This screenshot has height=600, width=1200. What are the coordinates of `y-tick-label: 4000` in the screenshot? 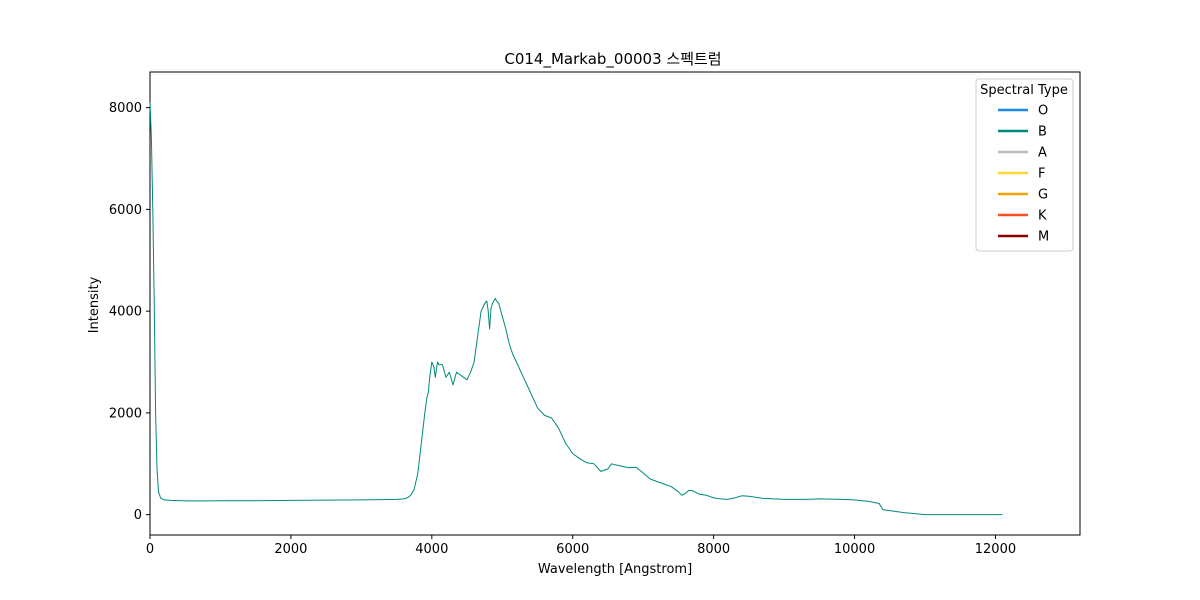 It's located at (125, 312).